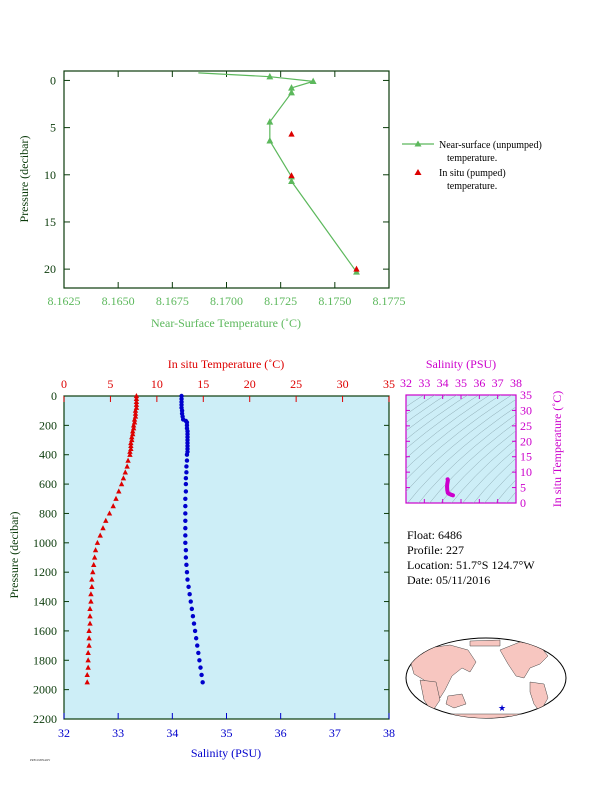 The image size is (612, 792). What do you see at coordinates (172, 733) in the screenshot?
I see `salinity-tick-label: 34` at bounding box center [172, 733].